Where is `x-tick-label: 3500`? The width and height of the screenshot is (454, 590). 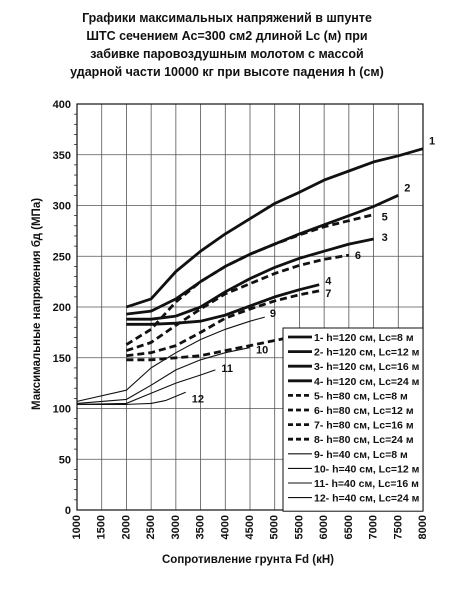 x-tick-label: 3500 is located at coordinates (201, 527).